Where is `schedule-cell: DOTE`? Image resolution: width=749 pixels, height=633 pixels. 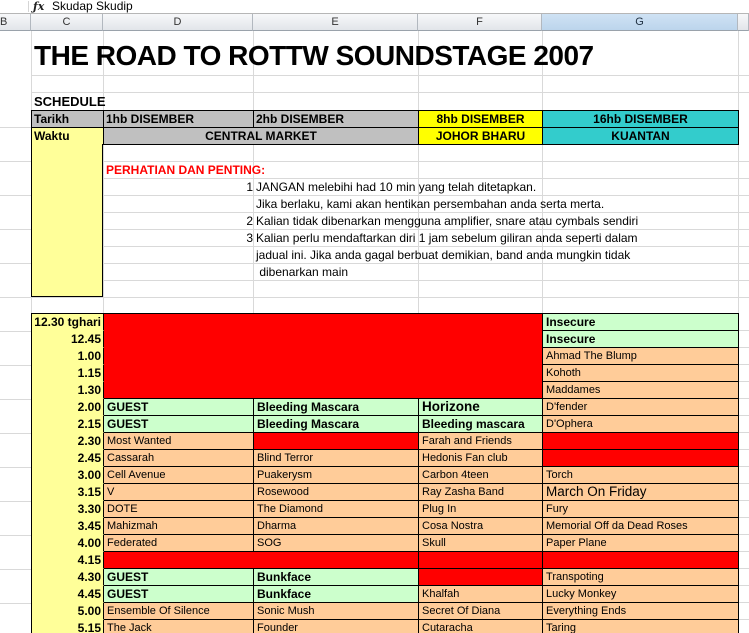
schedule-cell: DOTE is located at coordinates (179, 509).